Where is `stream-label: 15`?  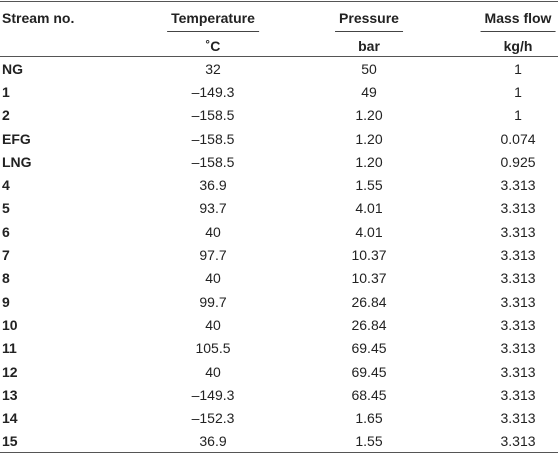
stream-label: 15 is located at coordinates (10, 441).